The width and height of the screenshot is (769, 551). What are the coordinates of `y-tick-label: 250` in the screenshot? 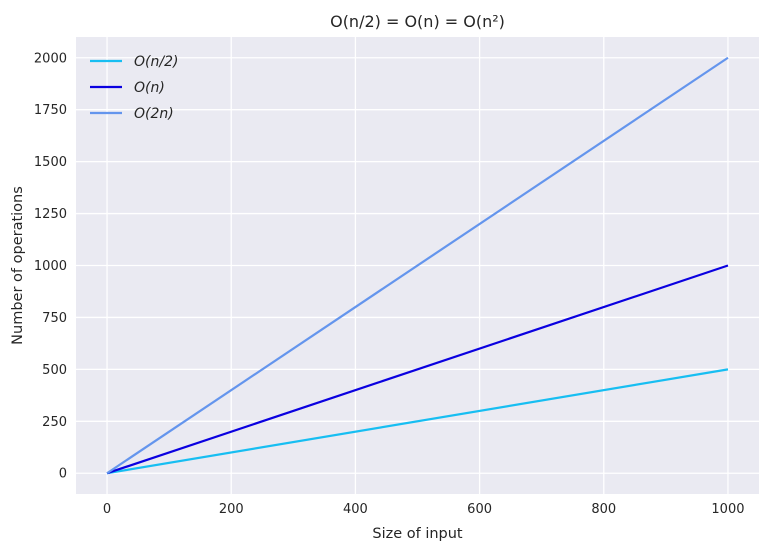 It's located at (54, 422).